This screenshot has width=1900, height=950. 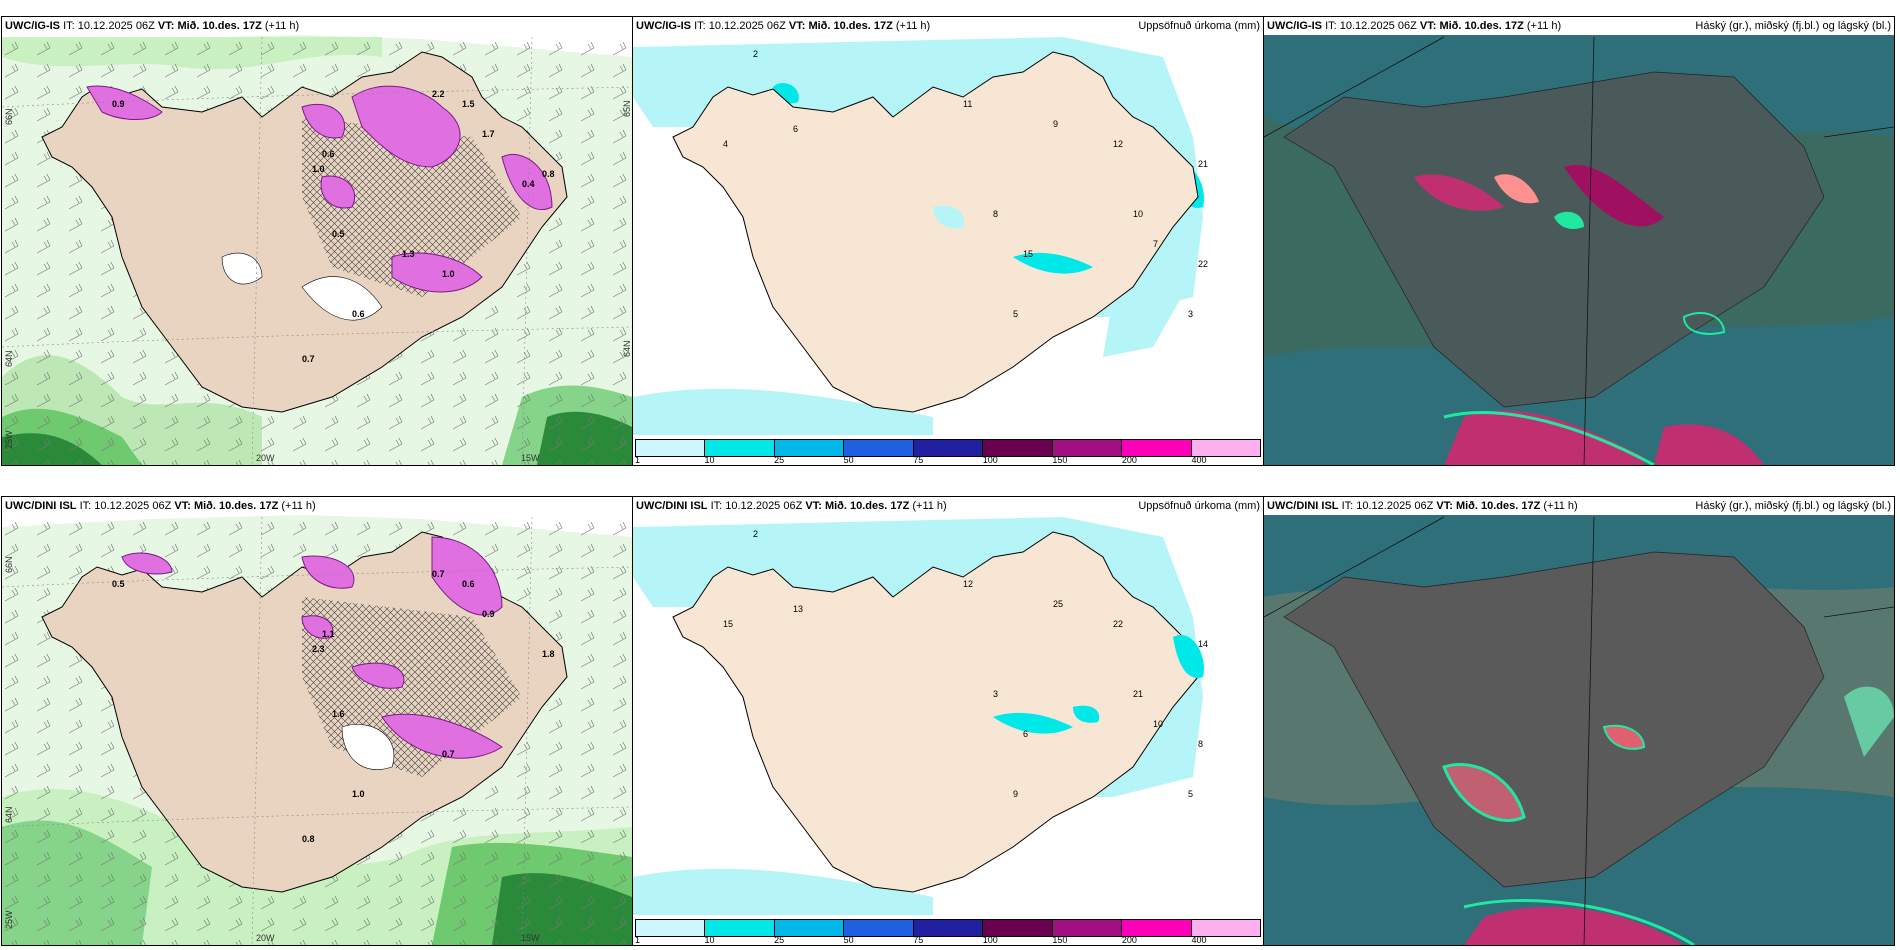 What do you see at coordinates (318, 649) in the screenshot?
I see `point-value-label: 2.3` at bounding box center [318, 649].